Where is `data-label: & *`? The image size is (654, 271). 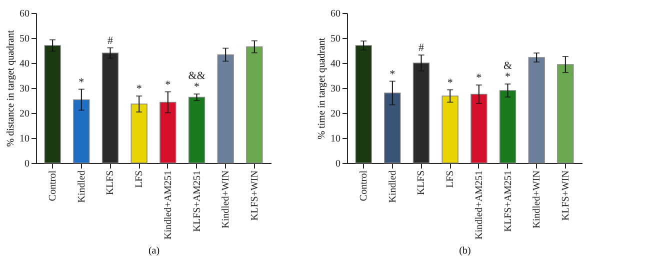
data-label: & * is located at coordinates (507, 71).